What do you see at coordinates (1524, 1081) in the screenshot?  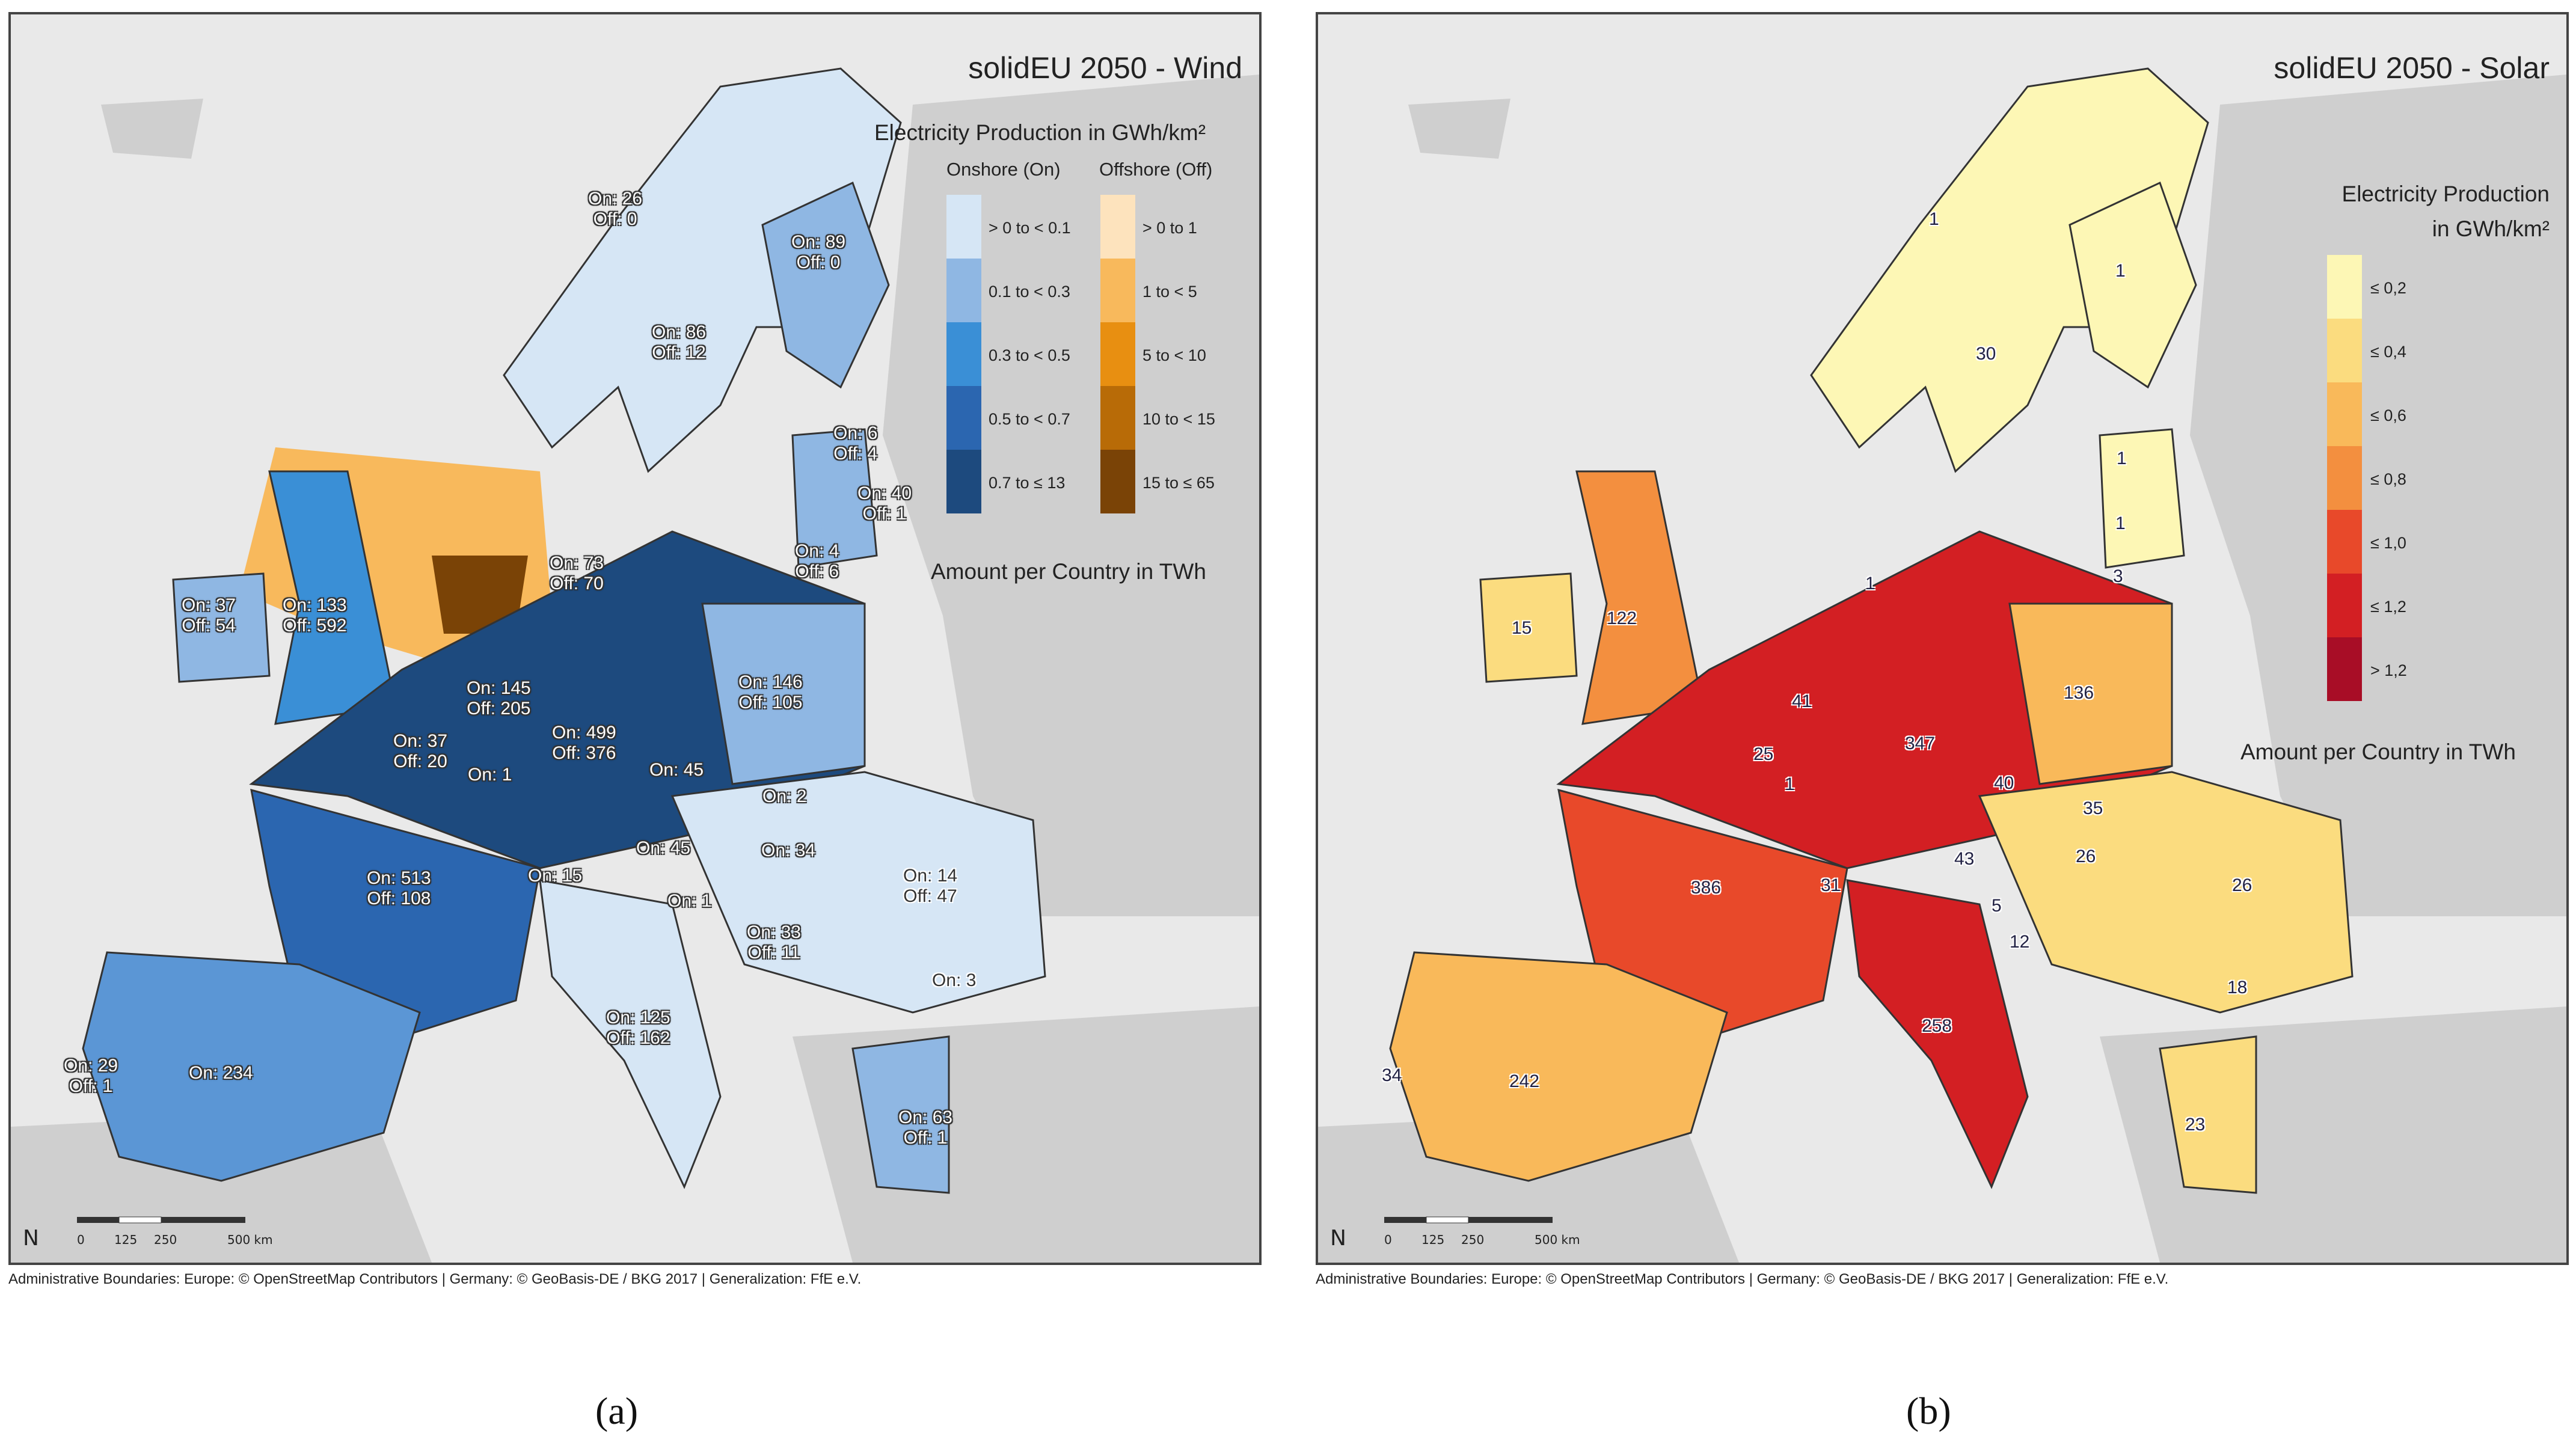 I see `country-value-spain: 242` at bounding box center [1524, 1081].